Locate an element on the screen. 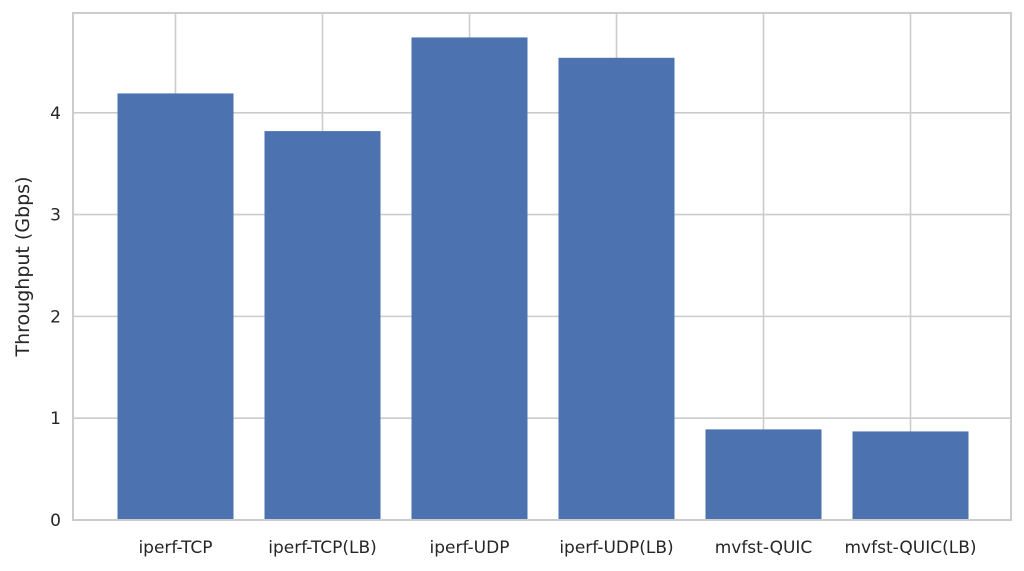 The width and height of the screenshot is (1024, 571). x-tick-label: iperf-TCP is located at coordinates (175, 548).